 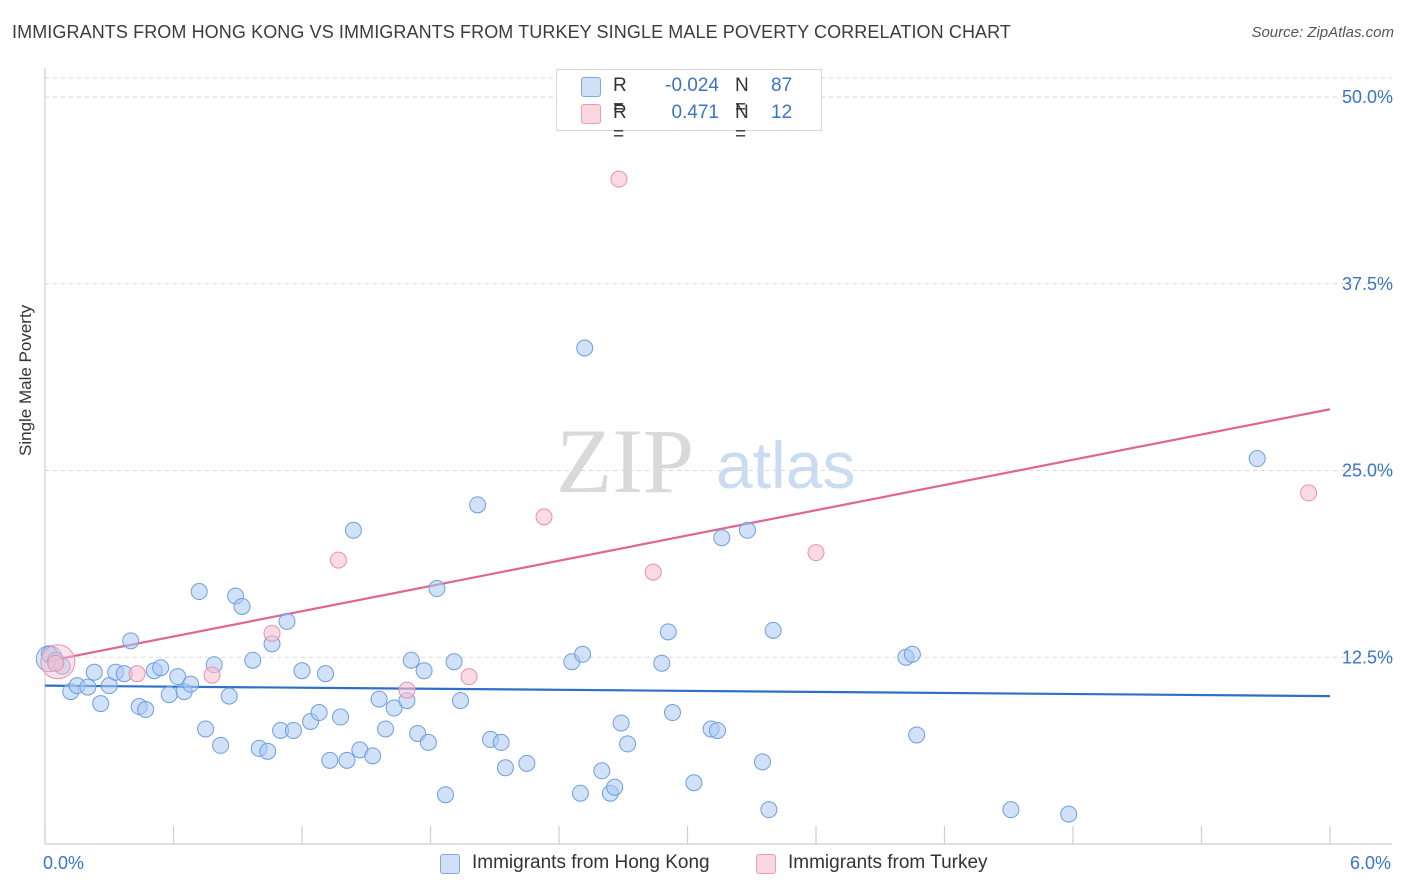 I want to click on n-value: 12, so click(x=782, y=112).